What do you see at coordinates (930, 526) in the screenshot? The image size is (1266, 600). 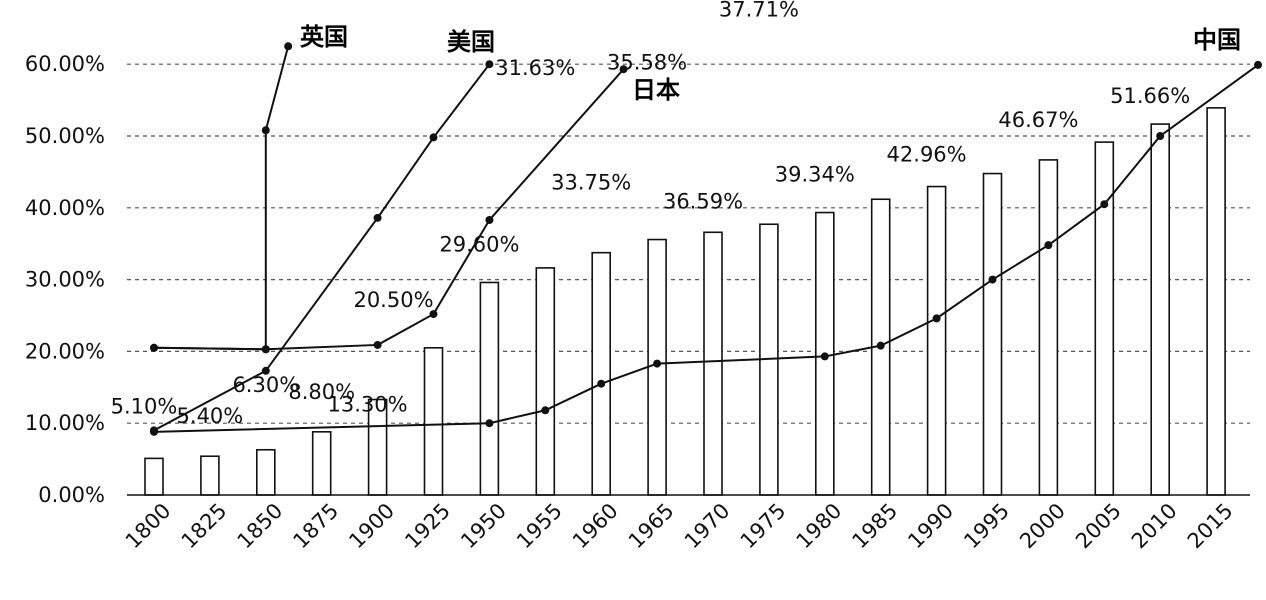 I see `x-tick-label: 1990` at bounding box center [930, 526].